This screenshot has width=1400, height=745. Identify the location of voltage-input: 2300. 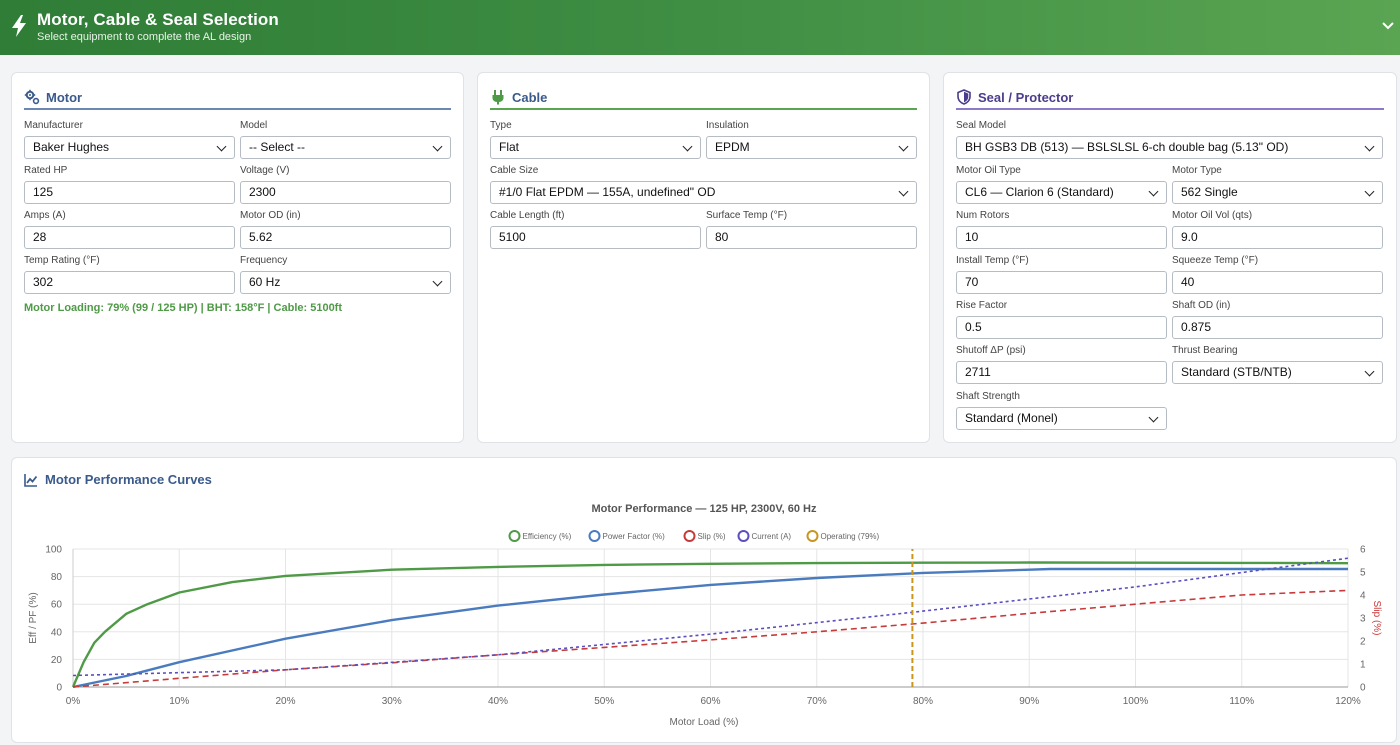
(345, 192).